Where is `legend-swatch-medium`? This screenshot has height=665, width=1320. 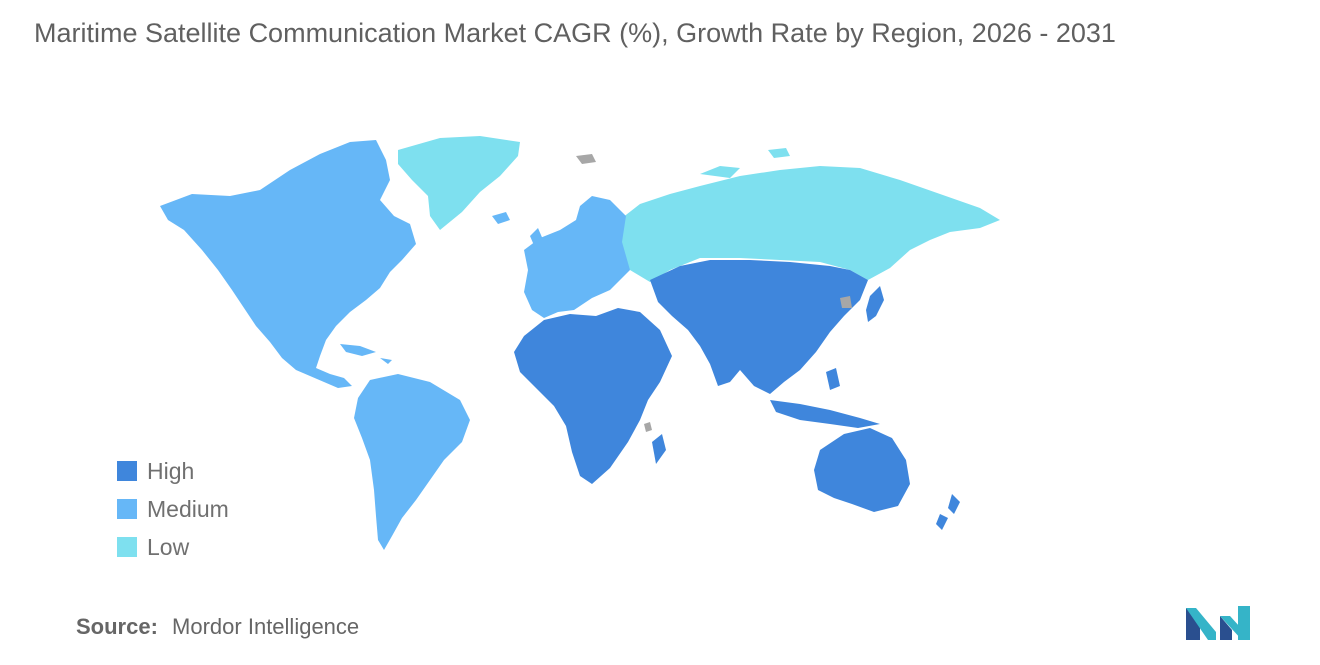 legend-swatch-medium is located at coordinates (127, 509).